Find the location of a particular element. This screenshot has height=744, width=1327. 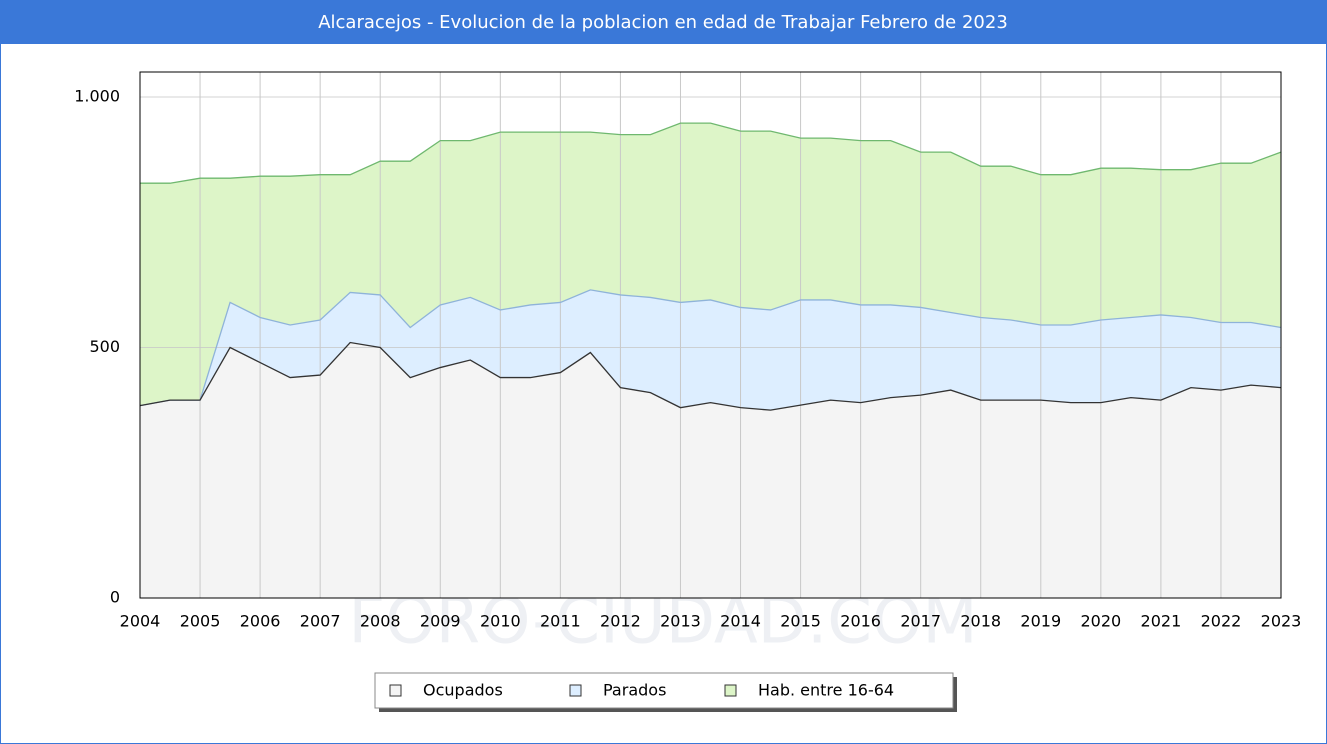

legend-label: Hab. entre 16-64 is located at coordinates (826, 690).